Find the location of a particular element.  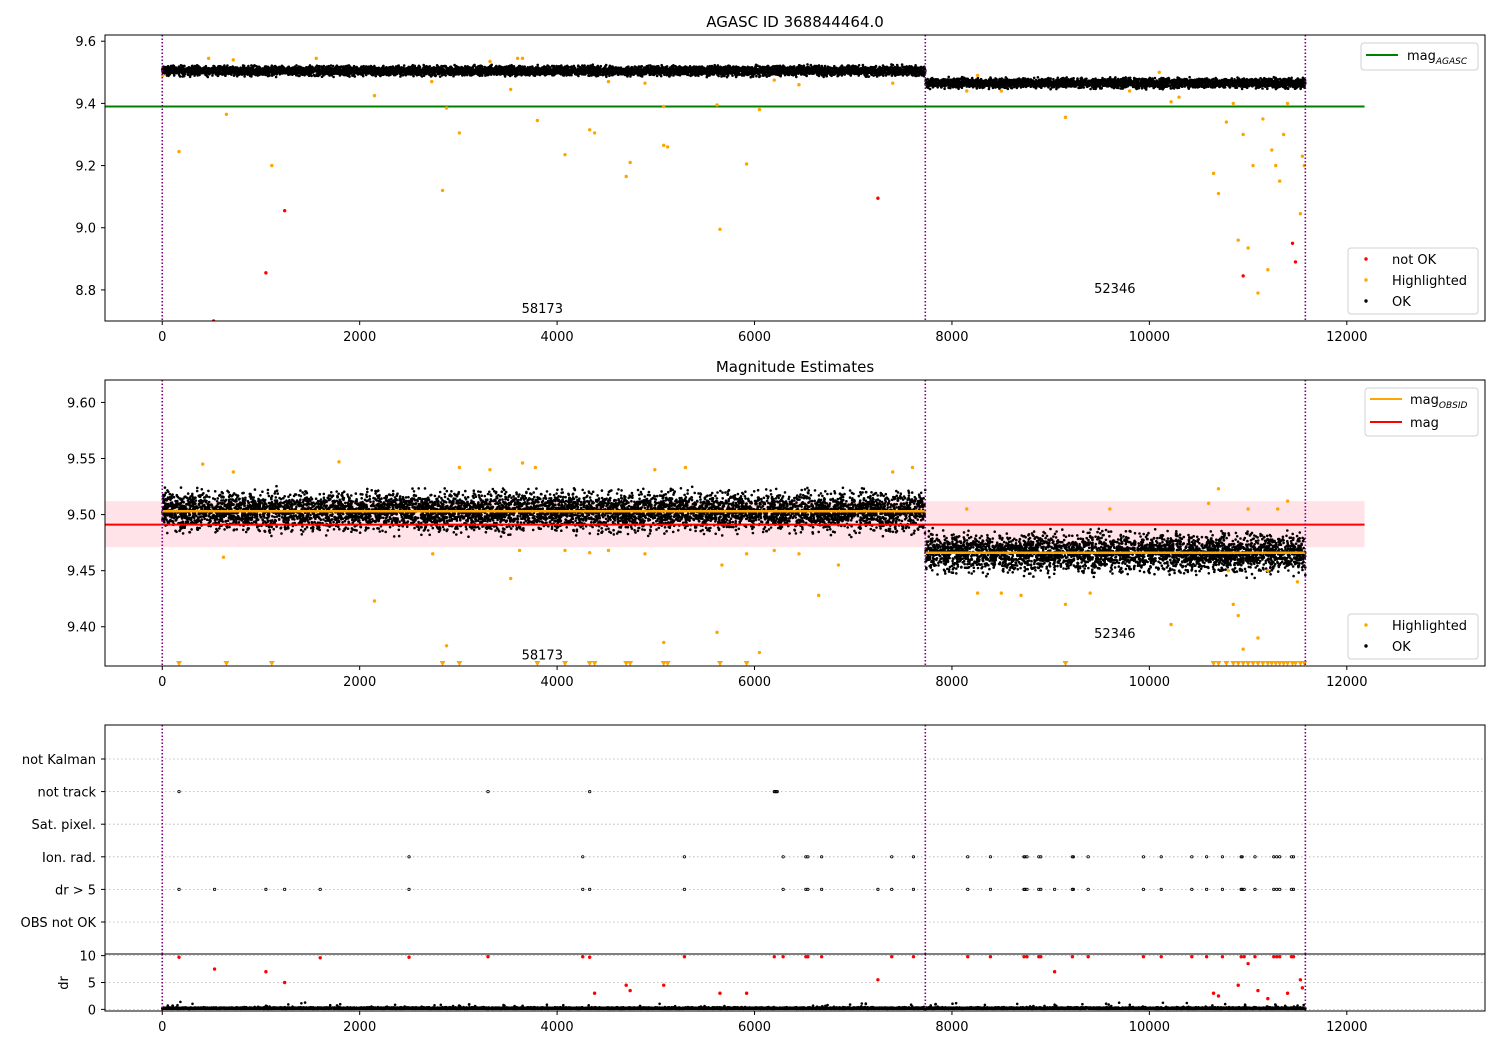

category-tick-label: Sat. pixel. is located at coordinates (64, 825).